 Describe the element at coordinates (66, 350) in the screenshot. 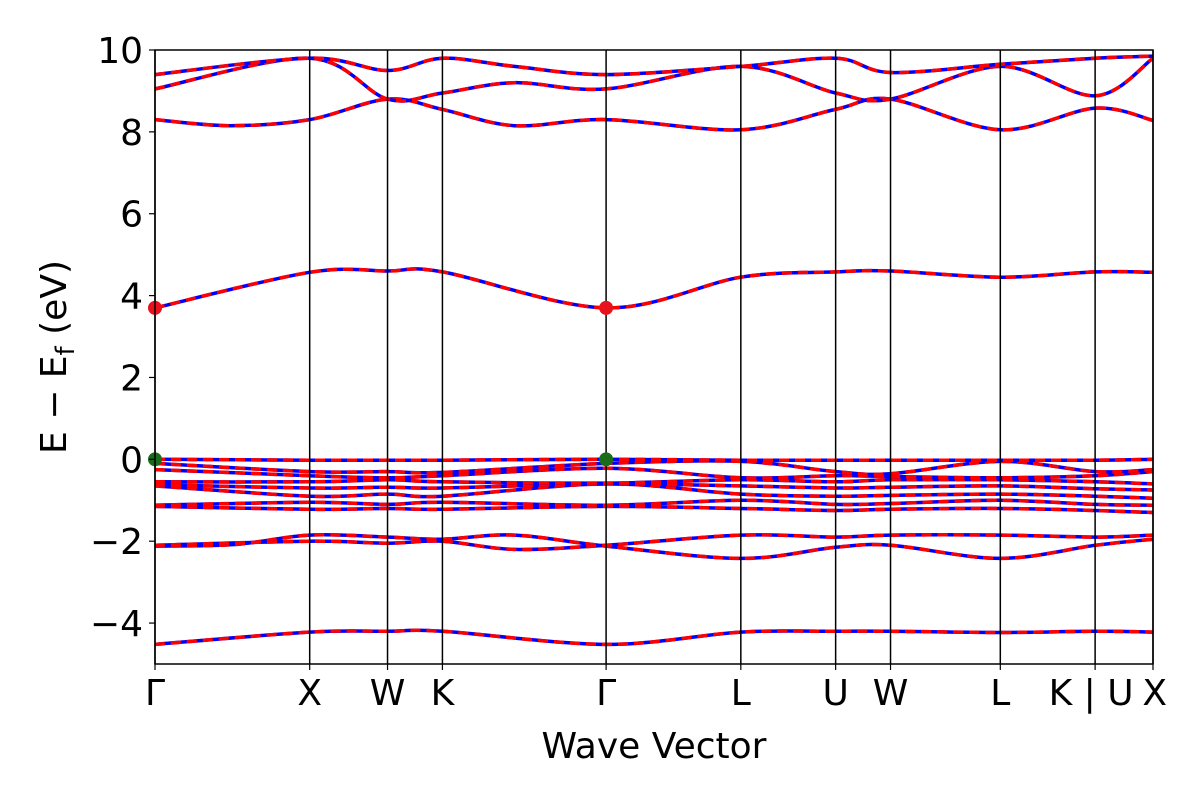

I see `y-axis-label-subscript: f` at that location.